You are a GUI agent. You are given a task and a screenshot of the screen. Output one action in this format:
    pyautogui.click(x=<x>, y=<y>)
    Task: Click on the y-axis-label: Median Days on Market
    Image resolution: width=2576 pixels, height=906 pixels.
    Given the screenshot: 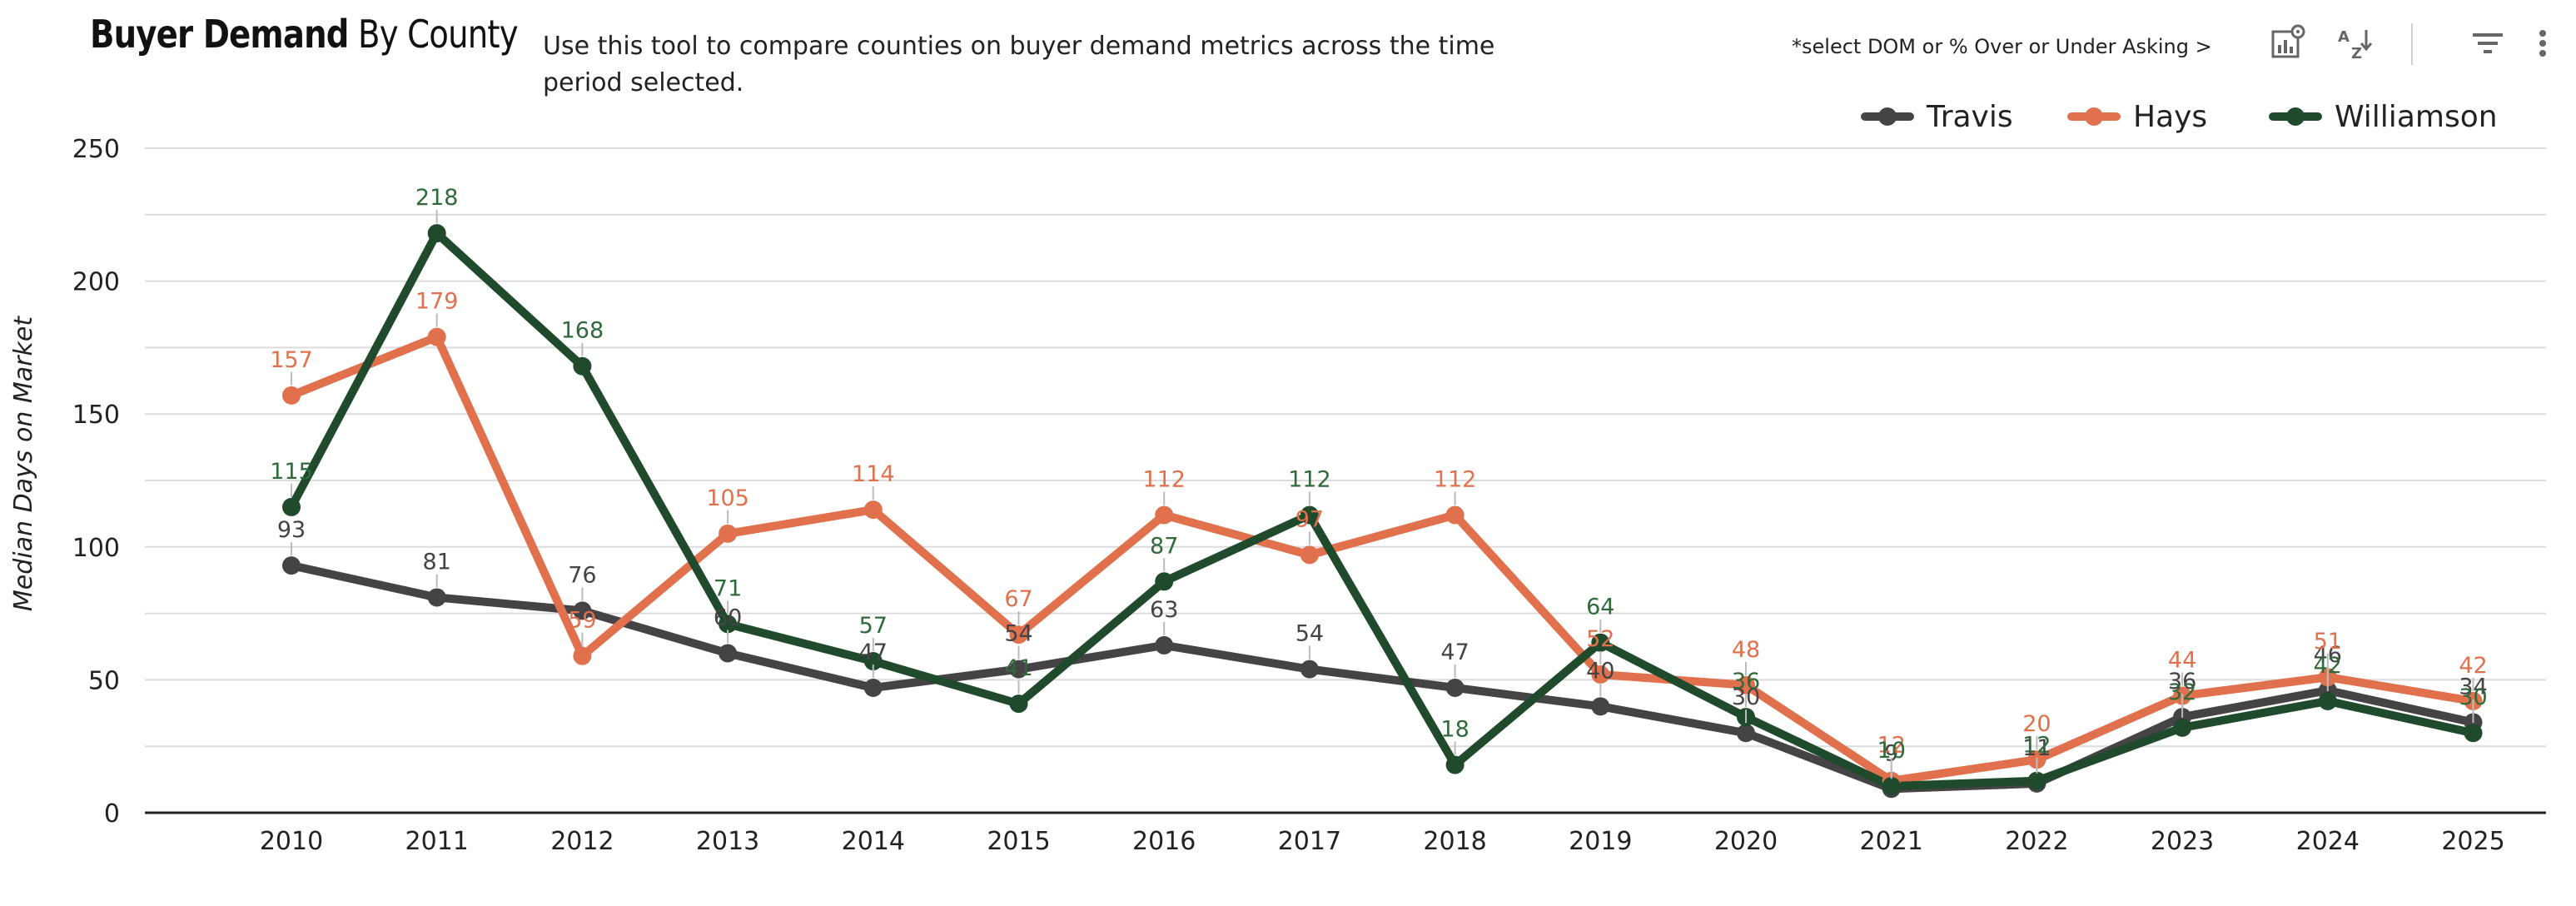 What is the action you would take?
    pyautogui.click(x=23, y=463)
    